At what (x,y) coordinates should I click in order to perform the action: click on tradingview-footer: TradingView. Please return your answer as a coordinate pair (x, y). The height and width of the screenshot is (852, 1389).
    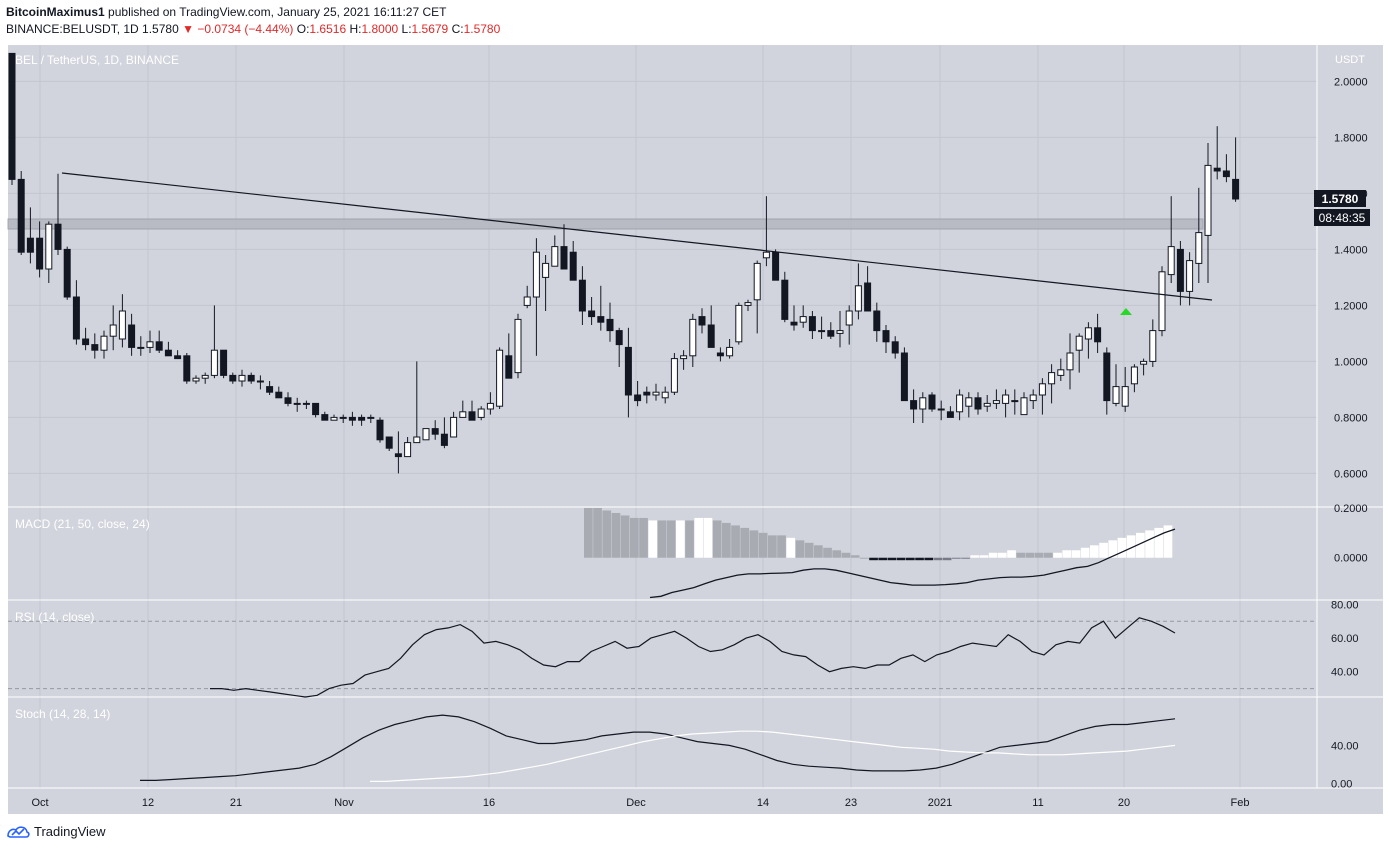
    Looking at the image, I should click on (56, 831).